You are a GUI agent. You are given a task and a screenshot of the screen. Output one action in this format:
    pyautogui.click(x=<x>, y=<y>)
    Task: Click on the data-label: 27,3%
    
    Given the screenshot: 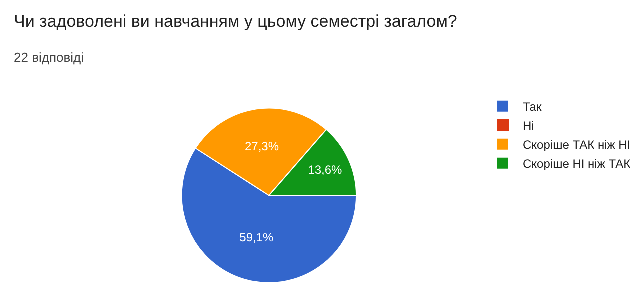 What is the action you would take?
    pyautogui.click(x=262, y=146)
    